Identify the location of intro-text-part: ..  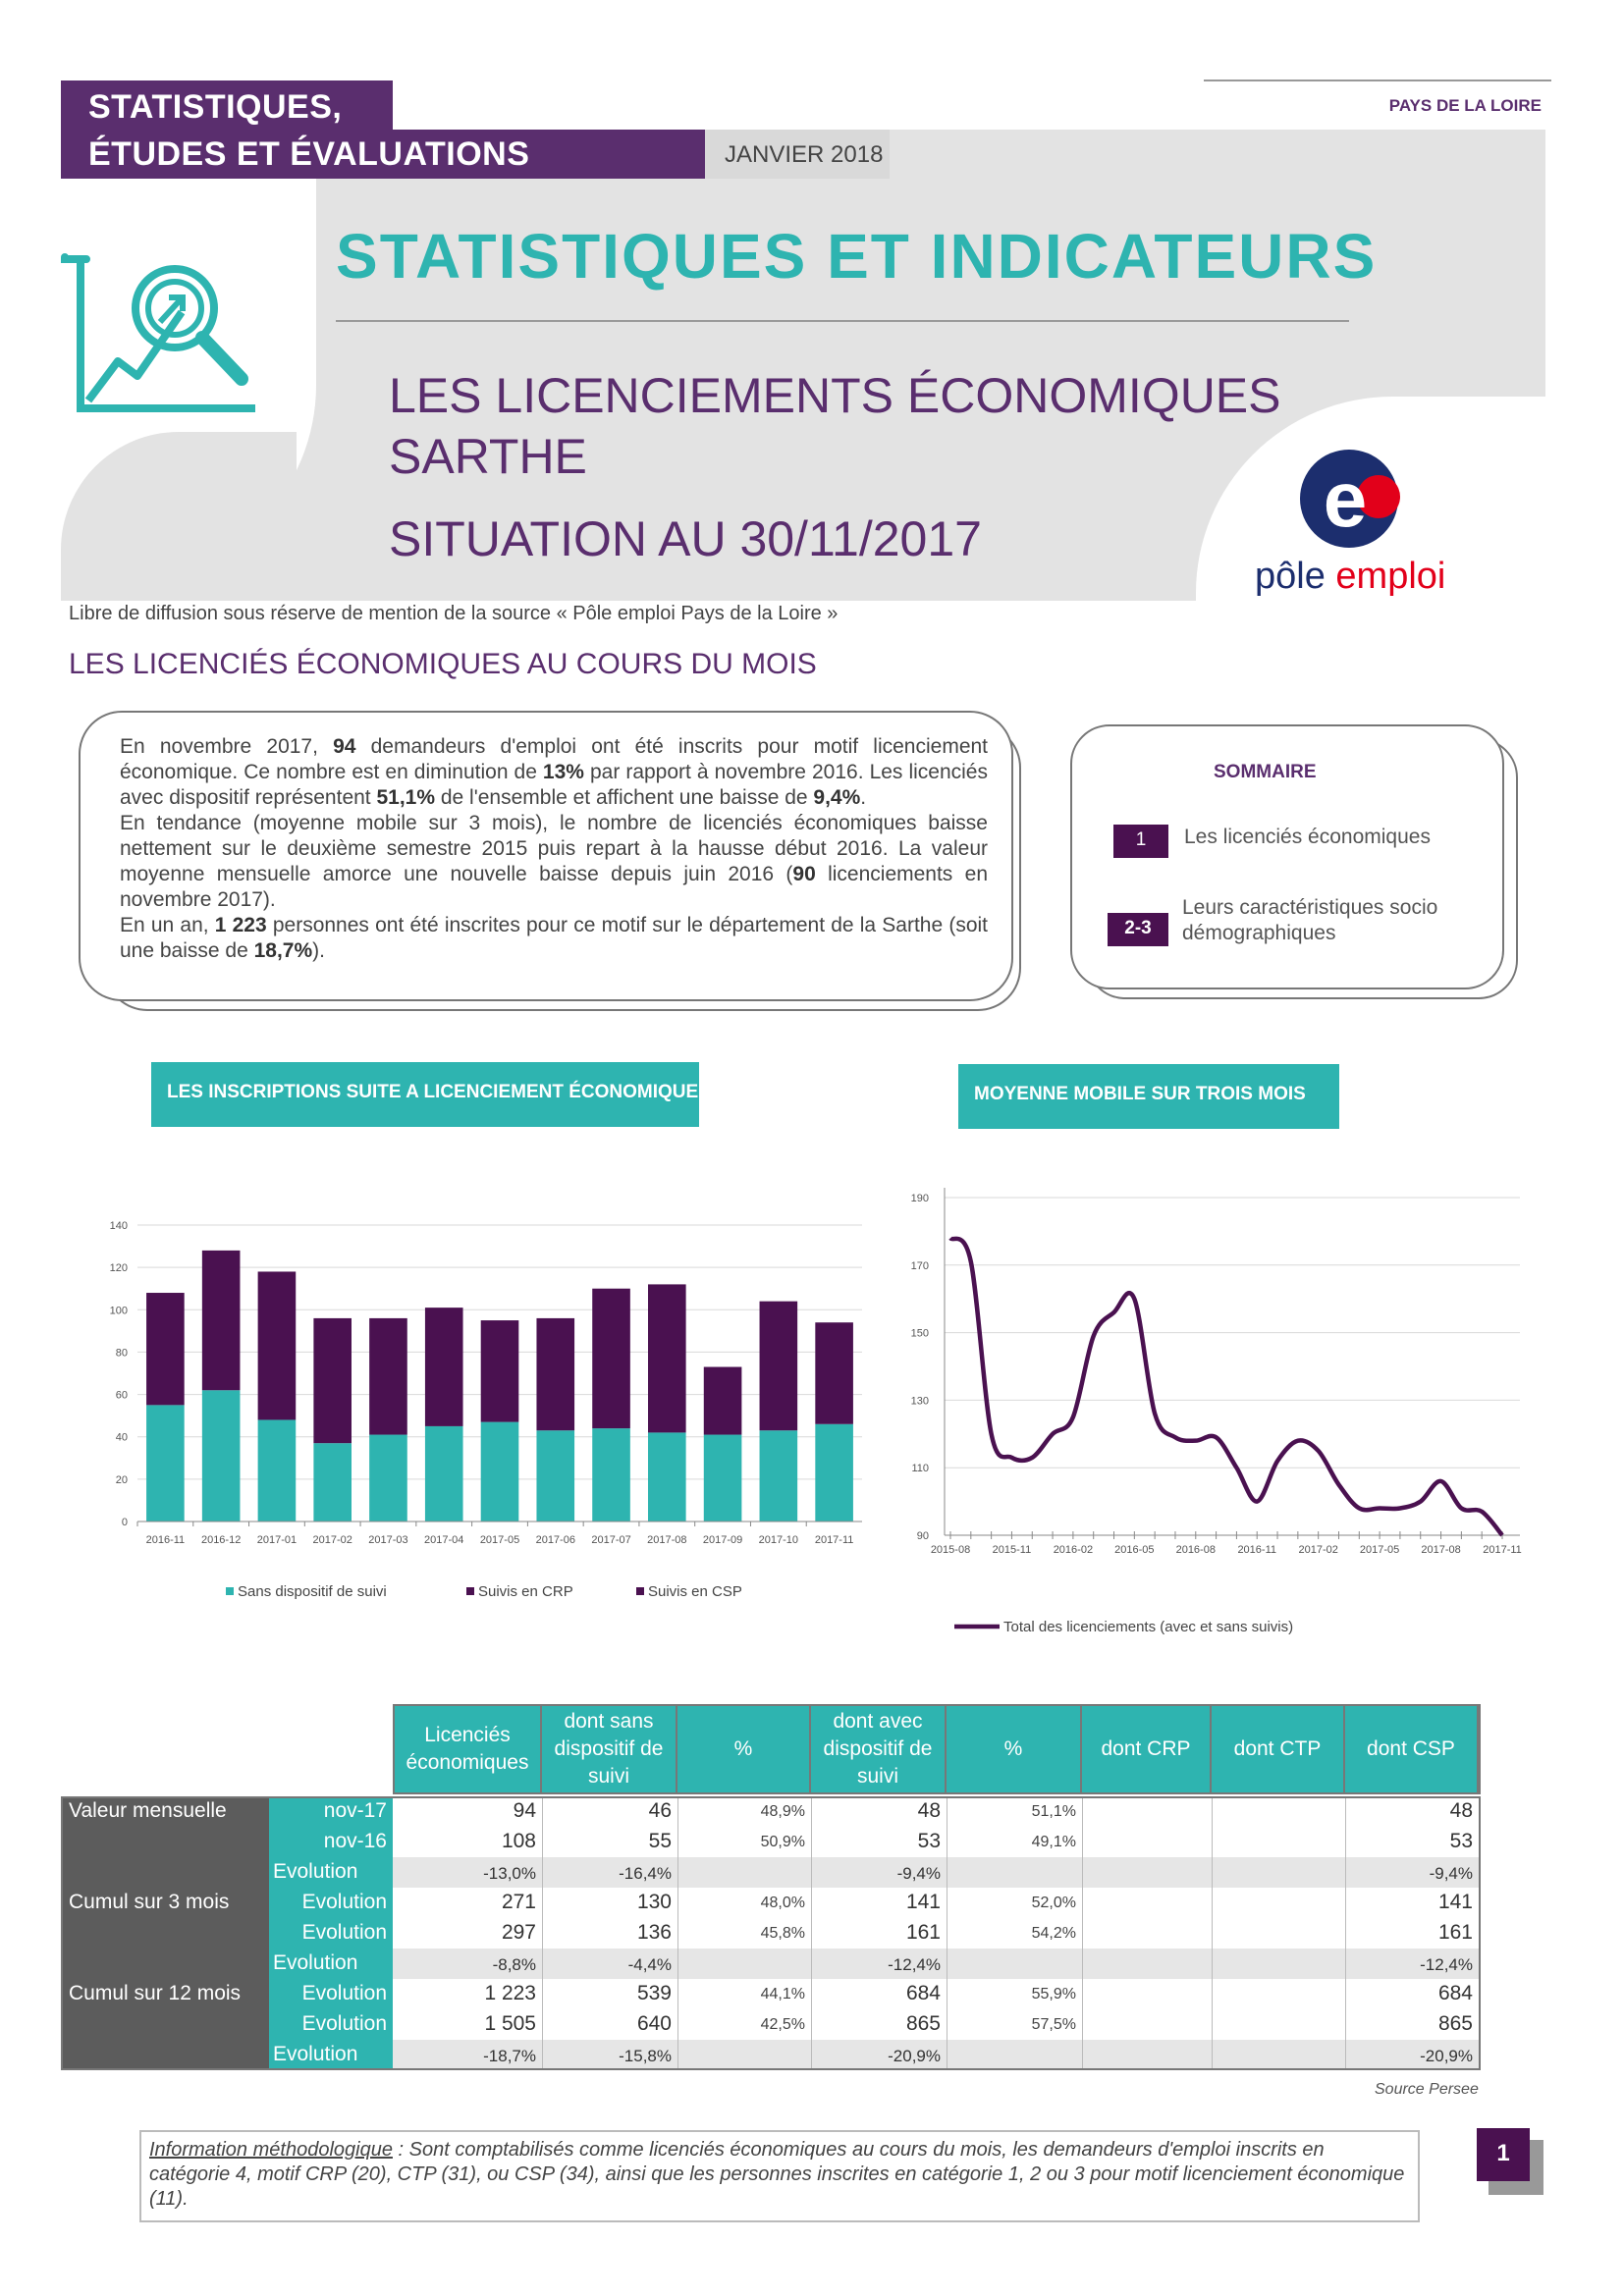
(863, 797).